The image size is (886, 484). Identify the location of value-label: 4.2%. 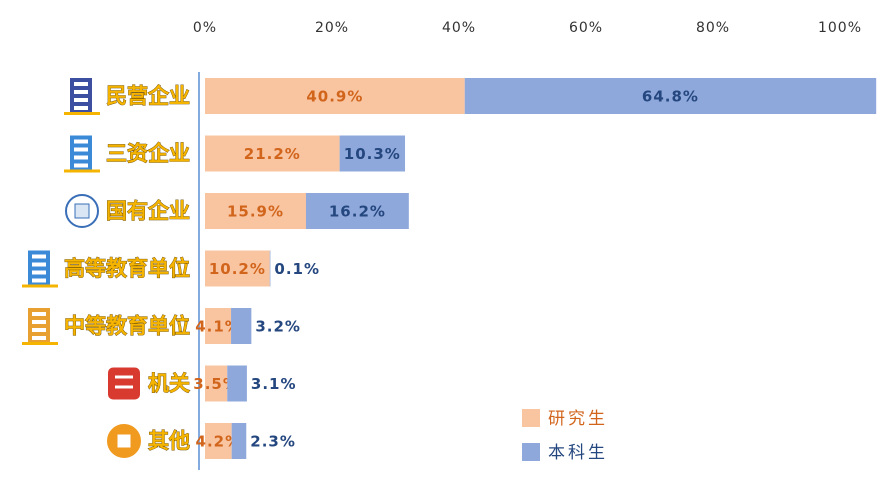
(219, 442).